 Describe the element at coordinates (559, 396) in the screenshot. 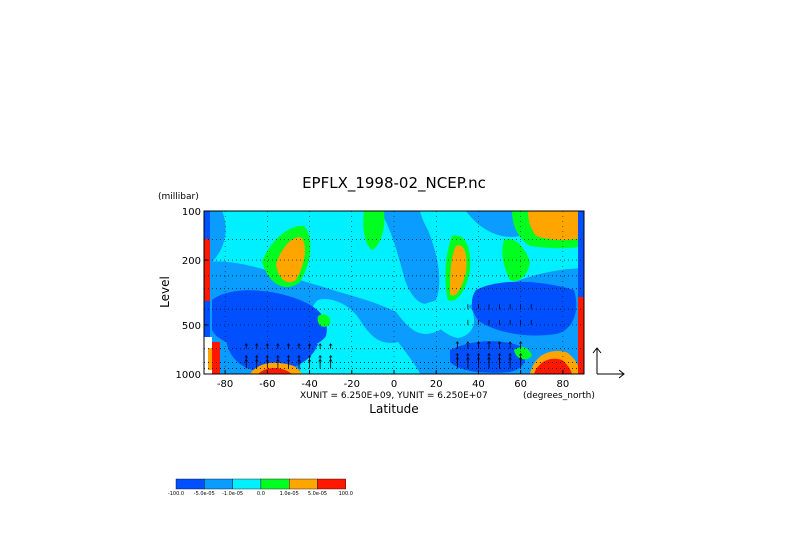

I see `x-unit-label: (degrees_north)` at that location.